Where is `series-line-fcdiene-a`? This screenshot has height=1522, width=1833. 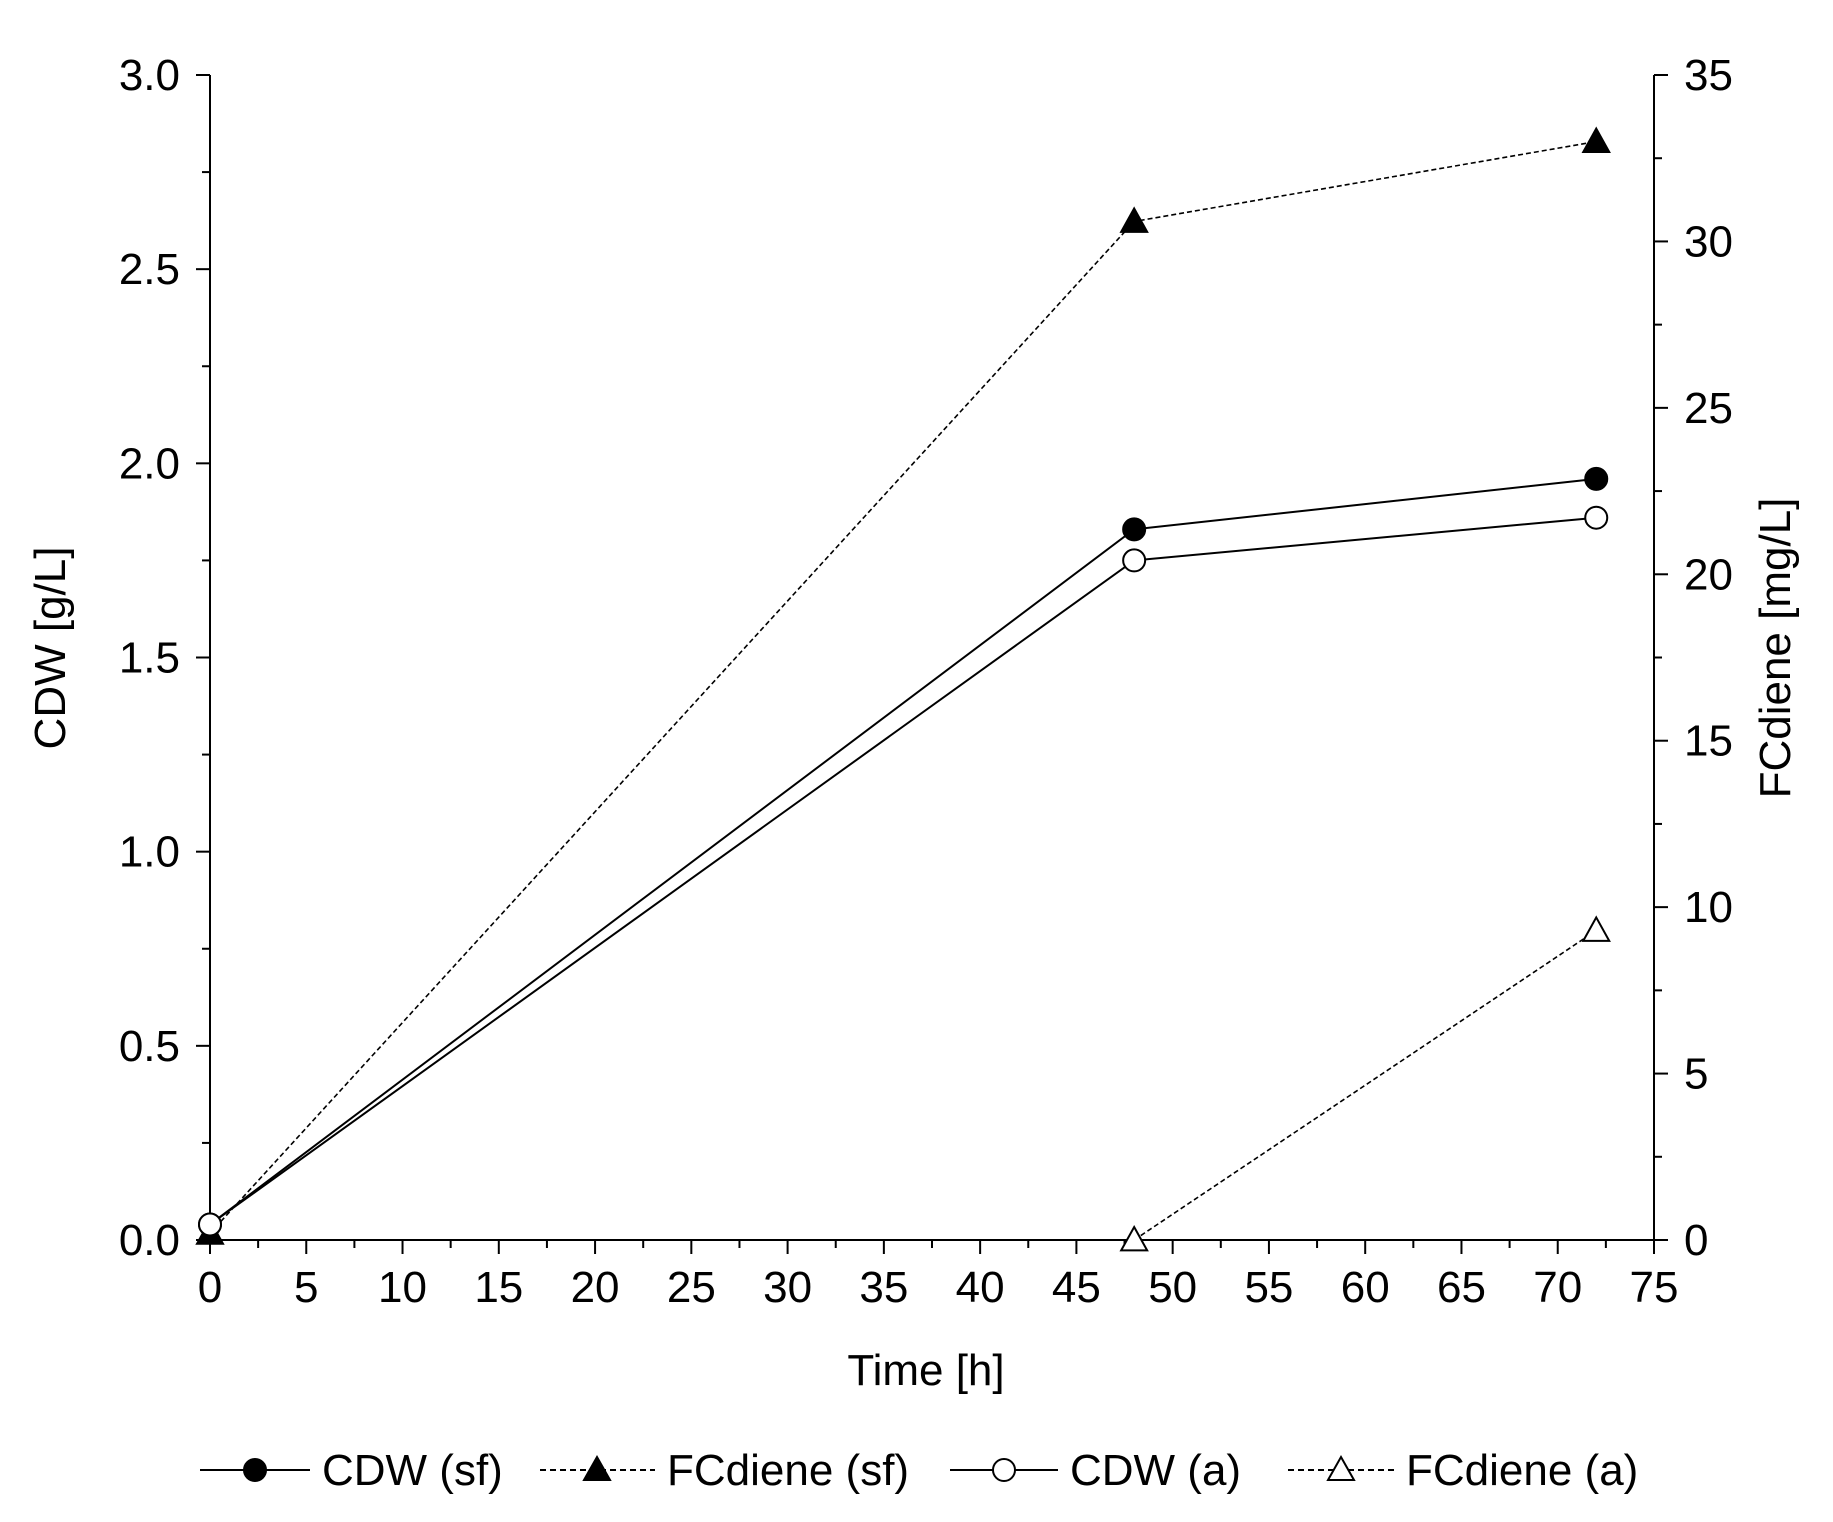 series-line-fcdiene-a is located at coordinates (1365, 1085).